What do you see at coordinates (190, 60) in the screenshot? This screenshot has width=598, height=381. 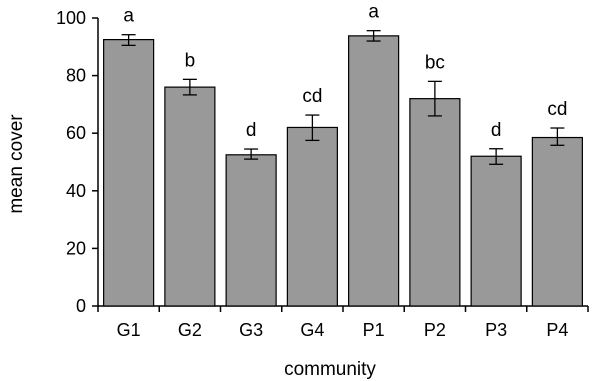 I see `significance-label: b` at bounding box center [190, 60].